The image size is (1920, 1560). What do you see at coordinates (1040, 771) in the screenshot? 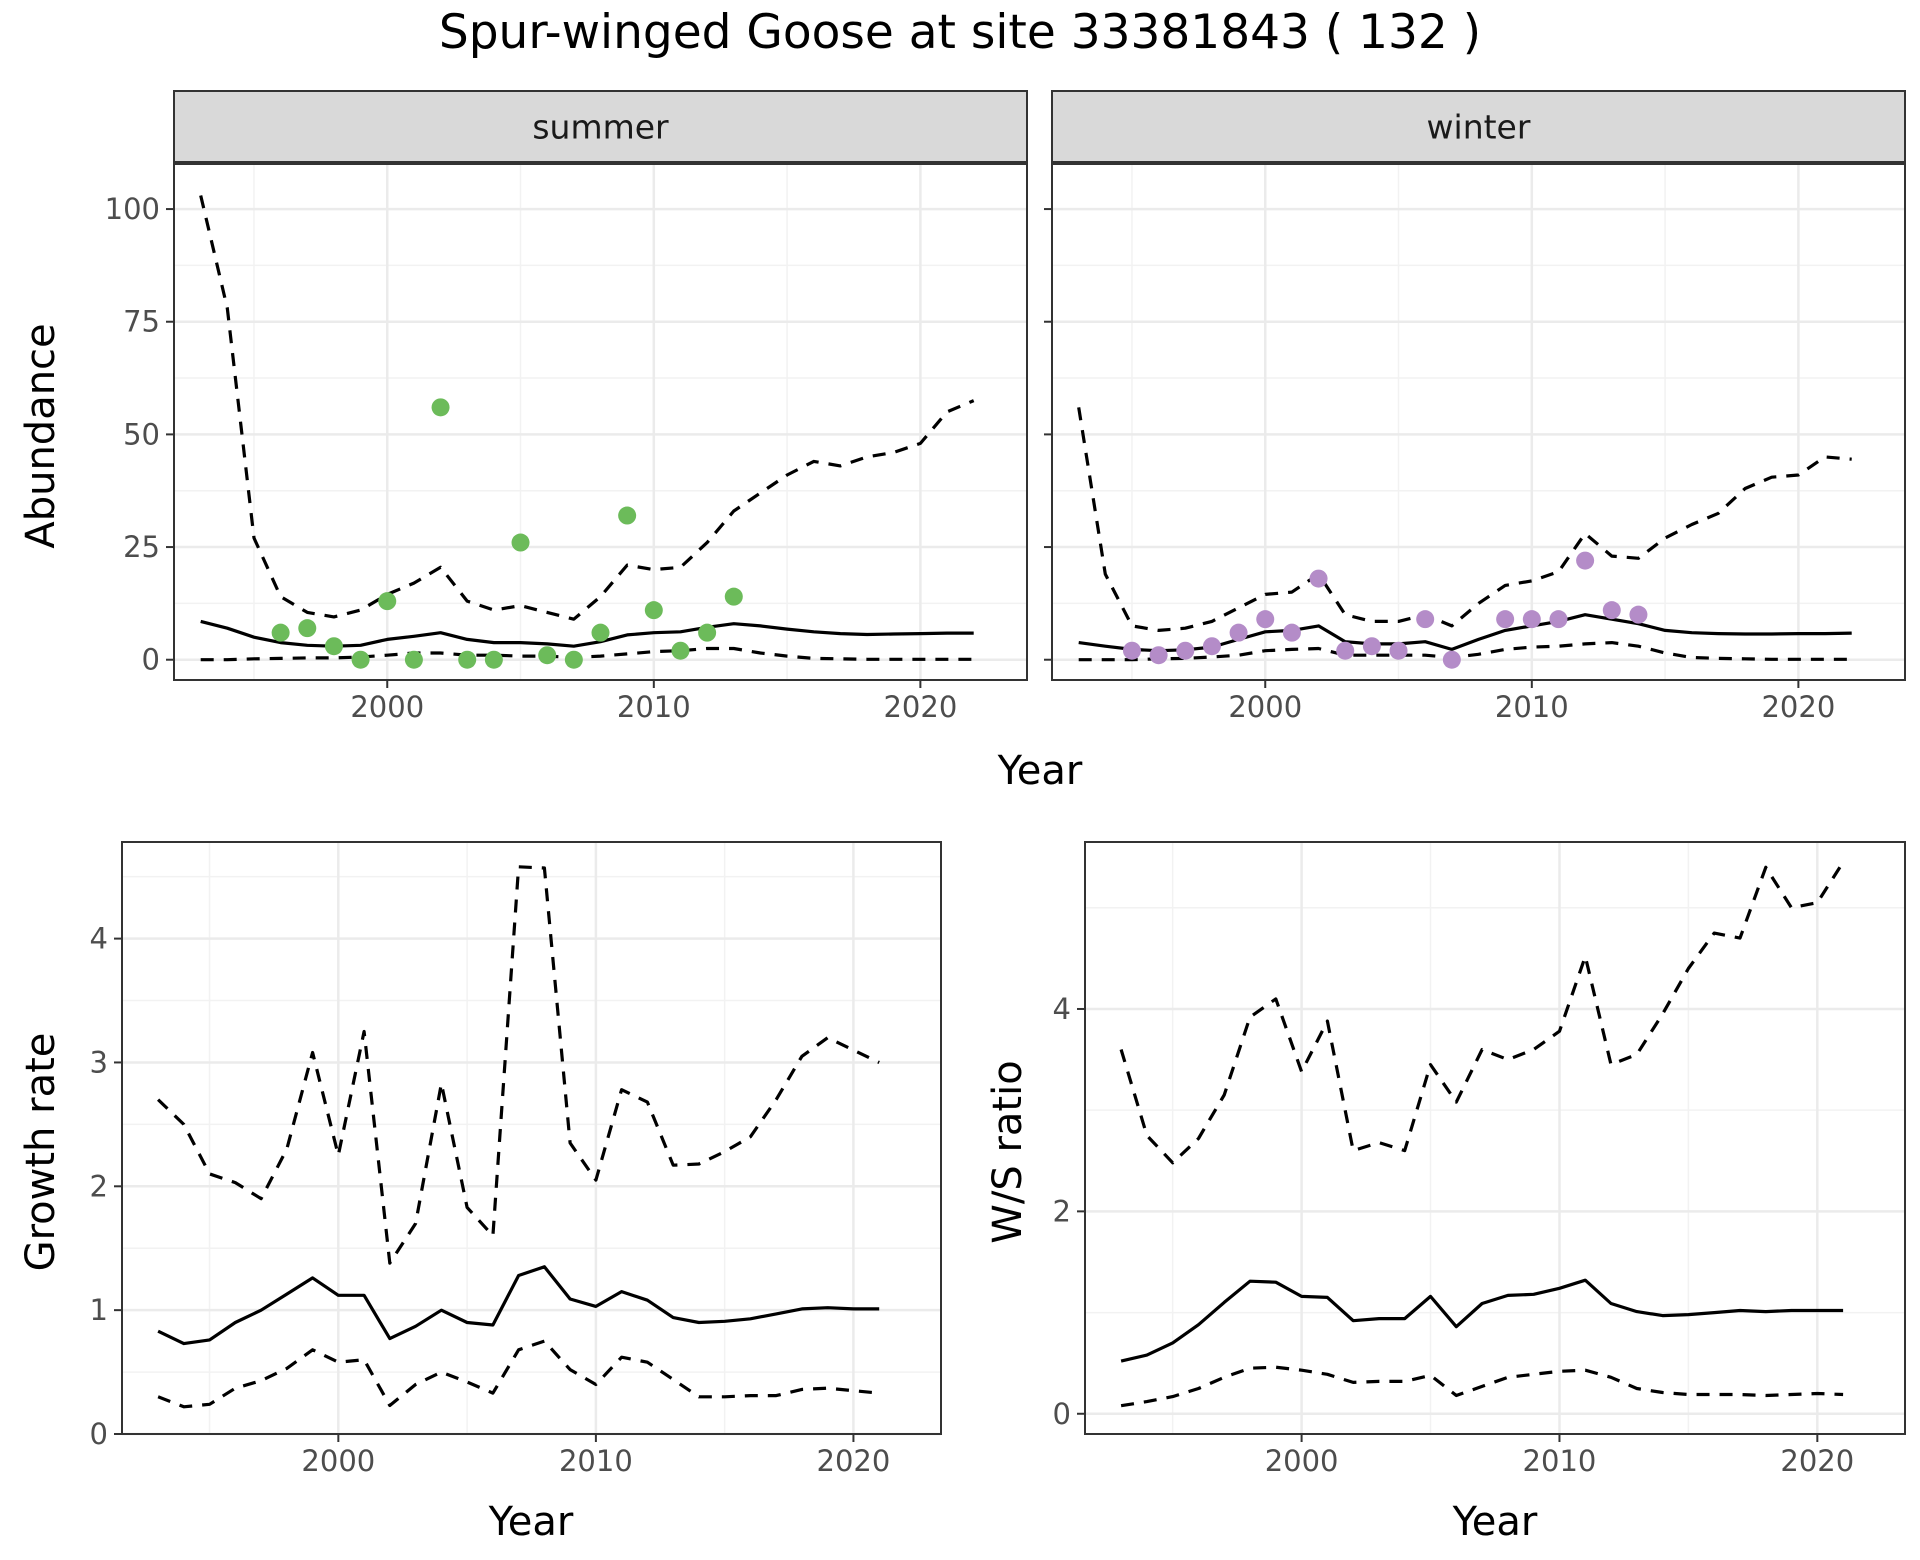
I see `x-axis-title-top: Year` at bounding box center [1040, 771].